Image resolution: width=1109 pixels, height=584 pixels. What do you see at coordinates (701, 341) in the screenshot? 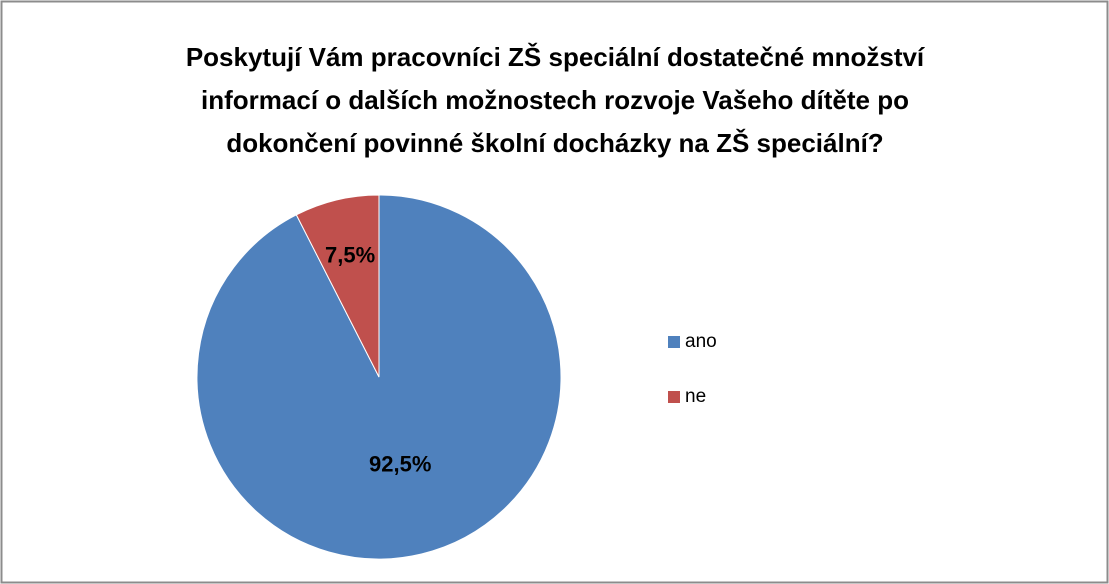
I see `legend-label: ano` at bounding box center [701, 341].